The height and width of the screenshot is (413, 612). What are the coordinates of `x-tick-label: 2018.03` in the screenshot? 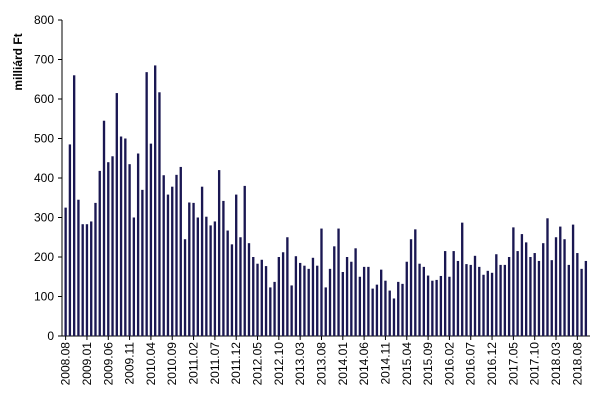 It's located at (556, 364).